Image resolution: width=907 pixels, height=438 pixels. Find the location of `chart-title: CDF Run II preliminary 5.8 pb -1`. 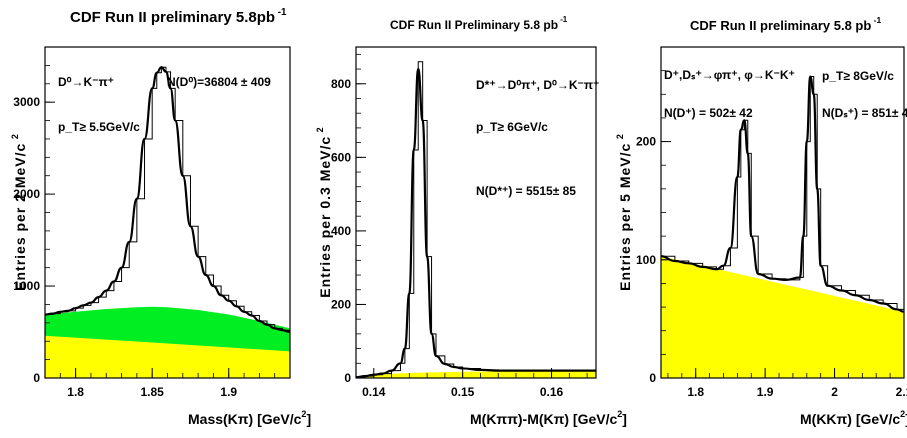

chart-title: CDF Run II preliminary 5.8 pb -1 is located at coordinates (785, 24).